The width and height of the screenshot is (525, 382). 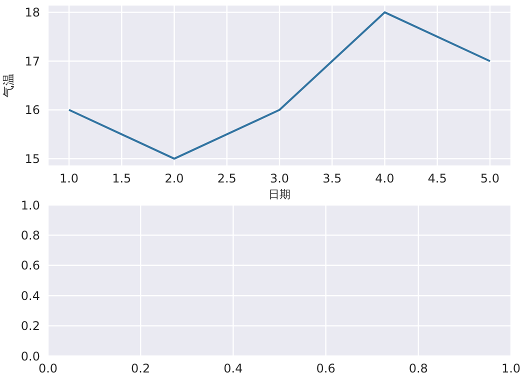 I want to click on y-tick-label: 0.0, so click(x=30, y=356).